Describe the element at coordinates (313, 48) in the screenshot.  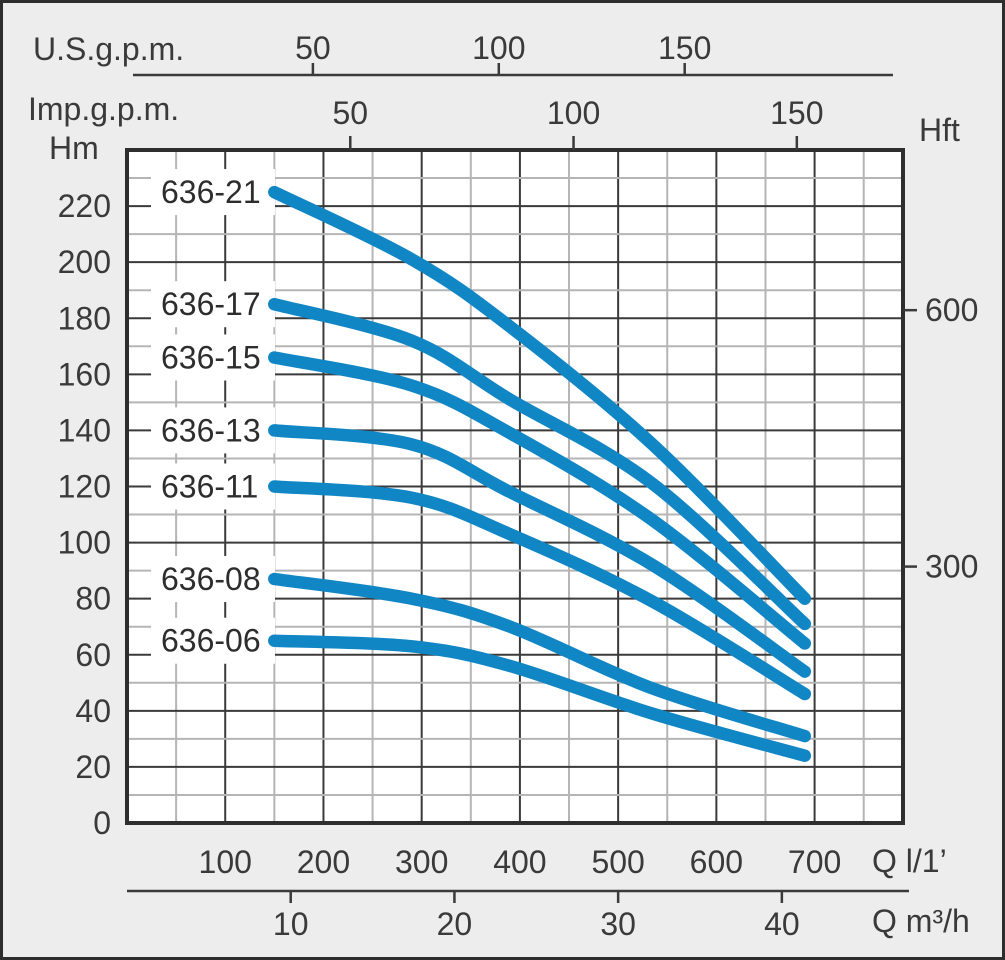
I see `us-gpm-tick-label: 50` at that location.